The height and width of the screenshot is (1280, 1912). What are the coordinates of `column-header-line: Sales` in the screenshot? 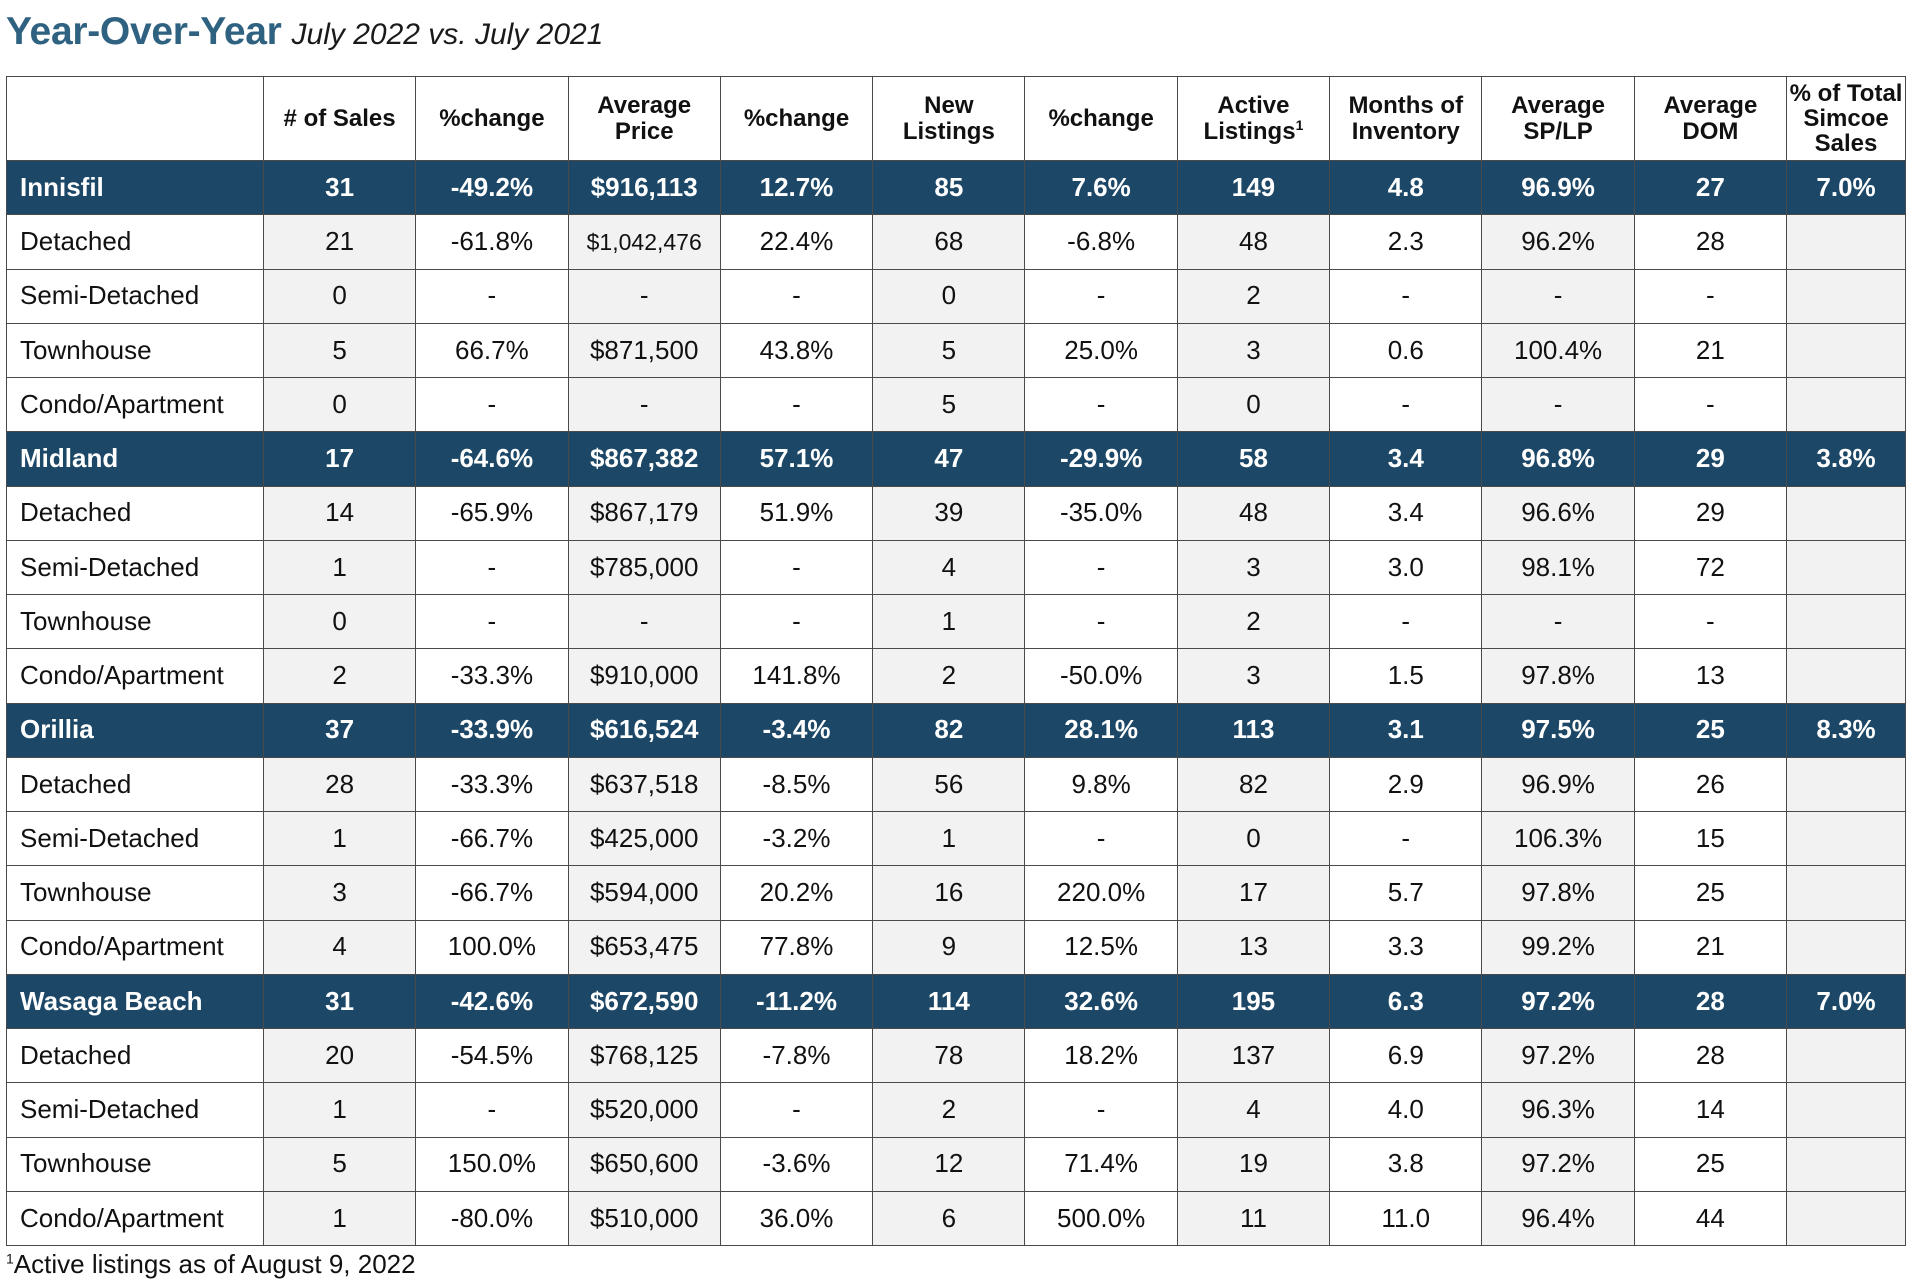 It's located at (1846, 144).